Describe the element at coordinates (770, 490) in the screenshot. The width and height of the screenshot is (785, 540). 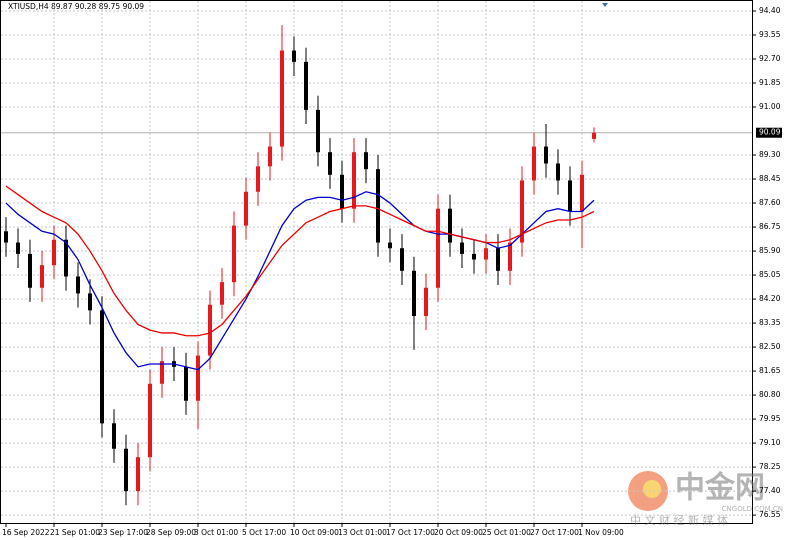
I see `y-tick-label: 77.40` at that location.